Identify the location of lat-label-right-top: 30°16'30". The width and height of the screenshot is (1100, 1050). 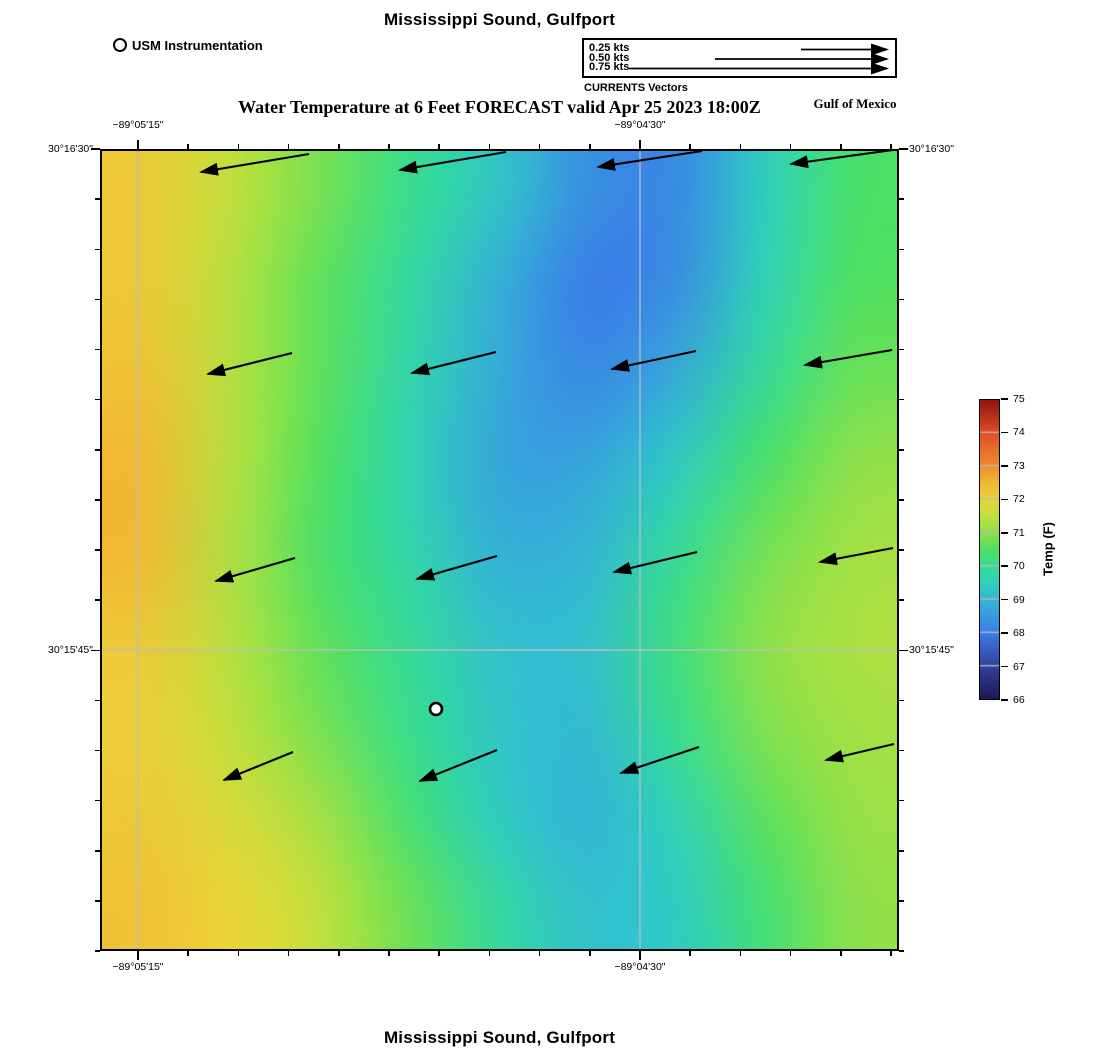
(931, 149).